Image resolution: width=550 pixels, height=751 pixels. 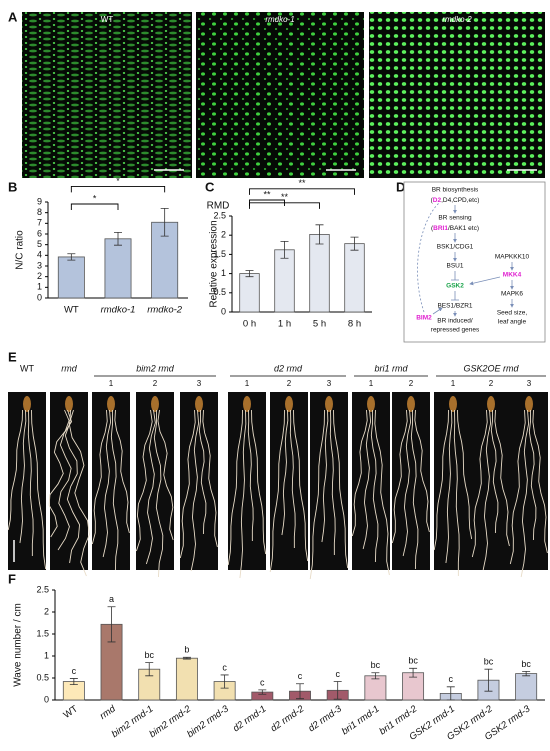 I want to click on line-label: 1, so click(x=371, y=383).